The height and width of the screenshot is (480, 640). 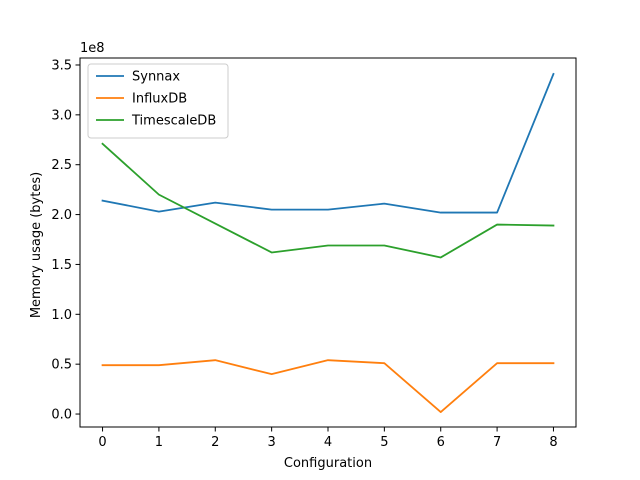 What do you see at coordinates (61, 165) in the screenshot?
I see `y-tick-label: 2.5` at bounding box center [61, 165].